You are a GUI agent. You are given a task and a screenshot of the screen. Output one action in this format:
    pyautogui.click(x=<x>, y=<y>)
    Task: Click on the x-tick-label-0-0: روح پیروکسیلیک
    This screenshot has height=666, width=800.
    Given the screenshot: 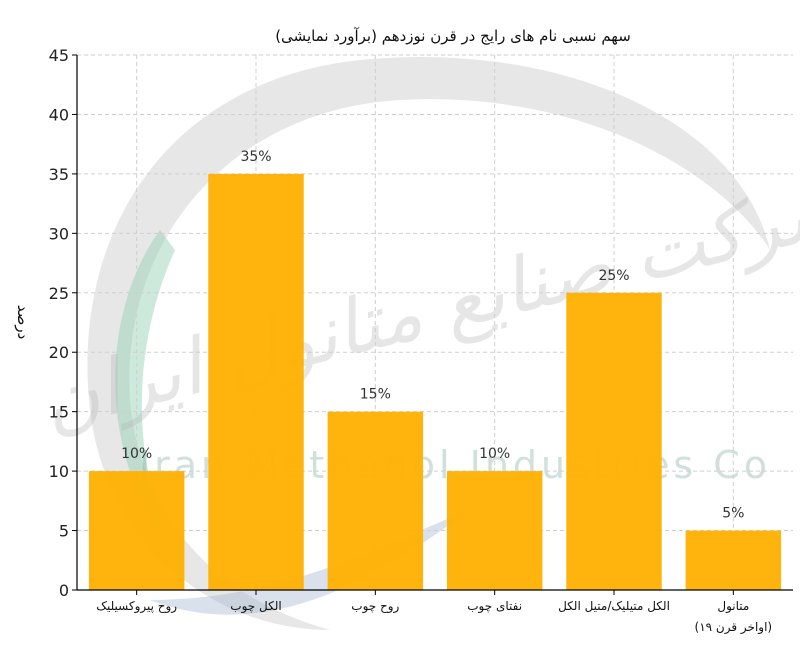 What is the action you would take?
    pyautogui.click(x=136, y=606)
    